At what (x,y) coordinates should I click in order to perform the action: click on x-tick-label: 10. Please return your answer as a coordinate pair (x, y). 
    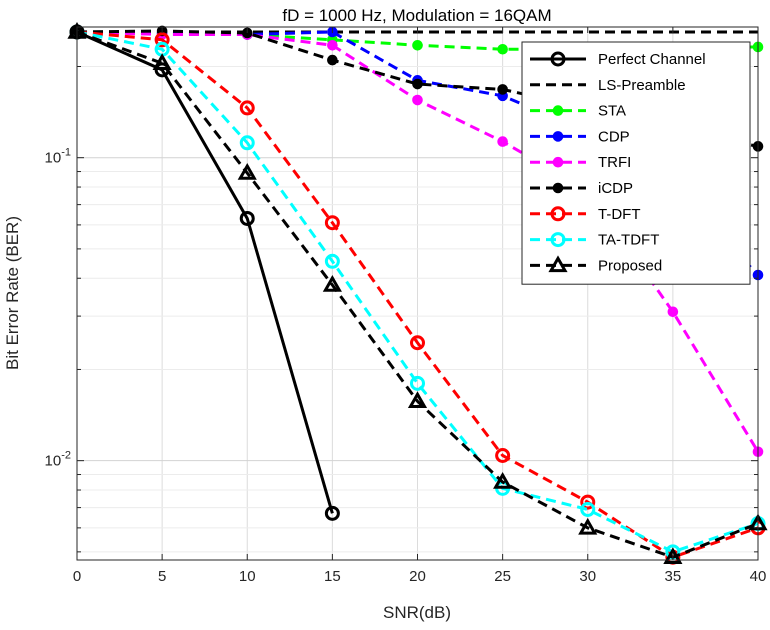
    Looking at the image, I should click on (247, 576).